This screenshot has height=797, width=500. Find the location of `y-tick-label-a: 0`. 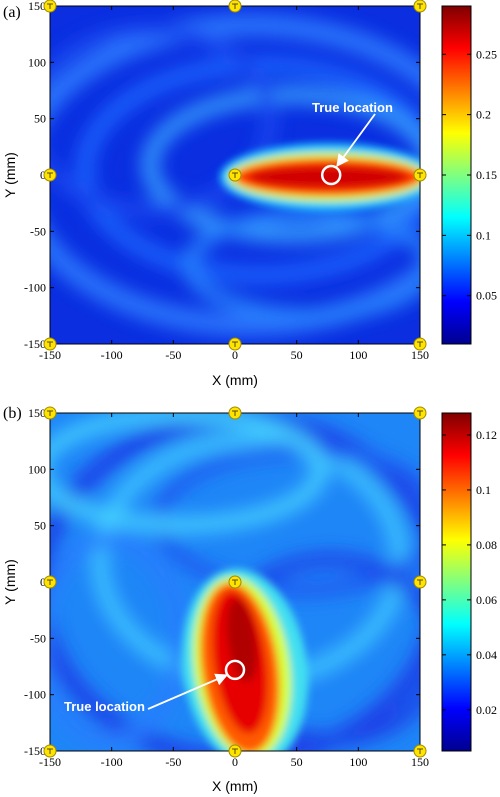

y-tick-label-a: 0 is located at coordinates (43, 175).